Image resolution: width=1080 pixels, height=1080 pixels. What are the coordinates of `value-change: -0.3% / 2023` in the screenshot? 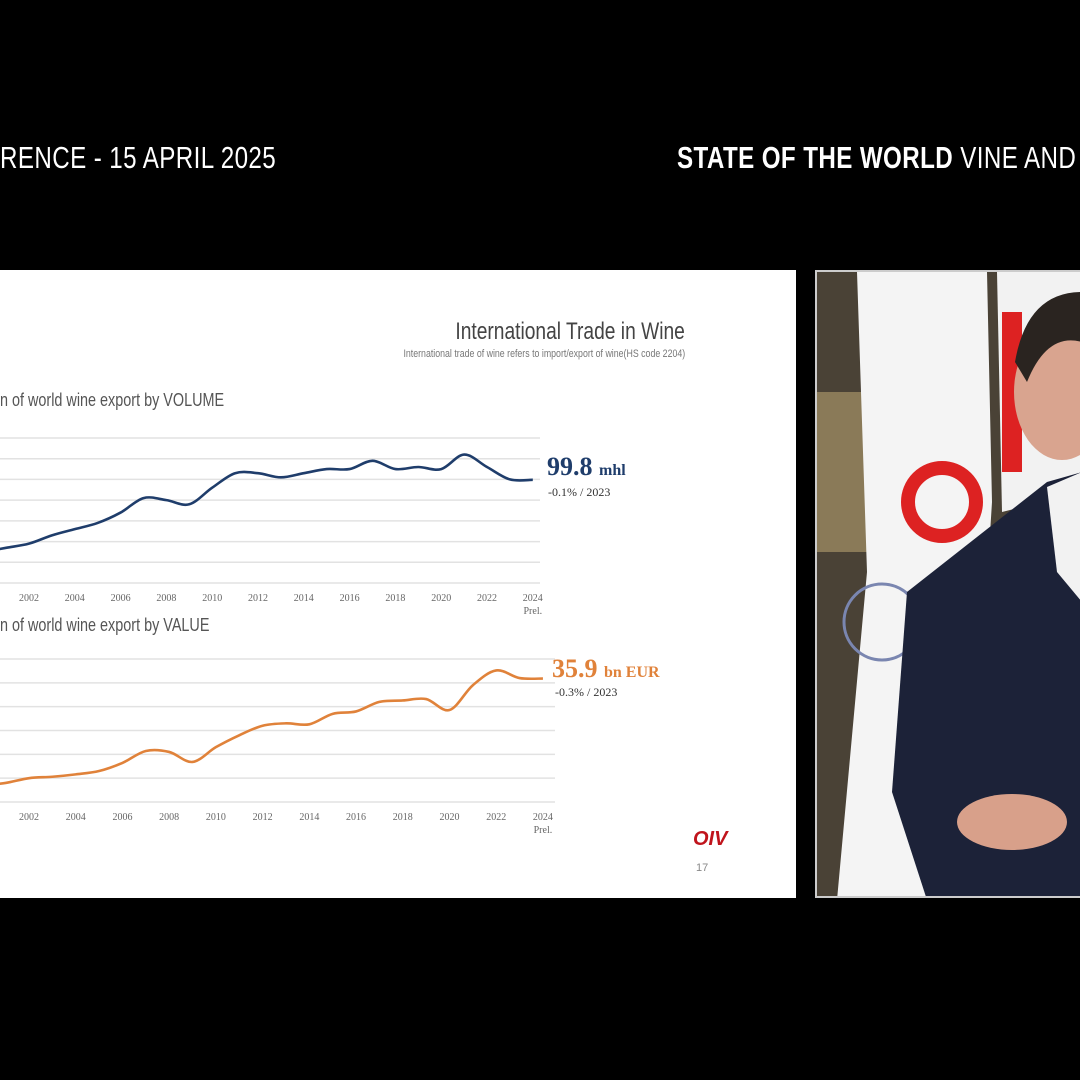 It's located at (586, 692).